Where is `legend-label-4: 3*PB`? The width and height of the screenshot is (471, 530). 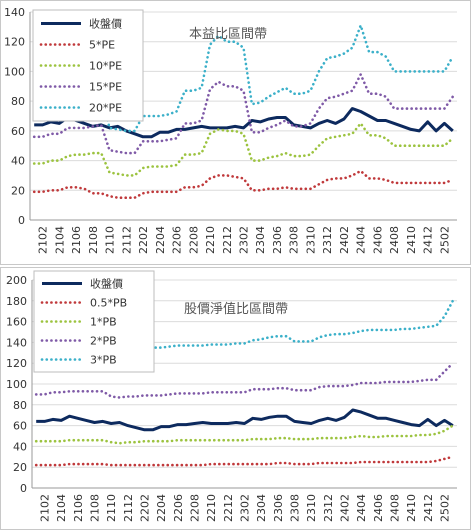 legend-label-4: 3*PB is located at coordinates (103, 360).